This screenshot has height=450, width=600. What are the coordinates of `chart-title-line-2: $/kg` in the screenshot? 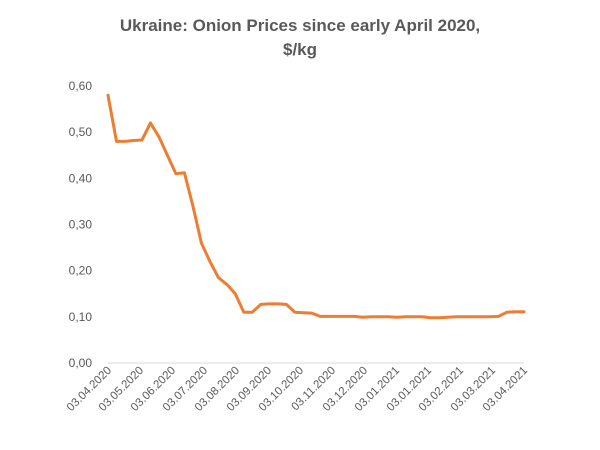 It's located at (300, 49).